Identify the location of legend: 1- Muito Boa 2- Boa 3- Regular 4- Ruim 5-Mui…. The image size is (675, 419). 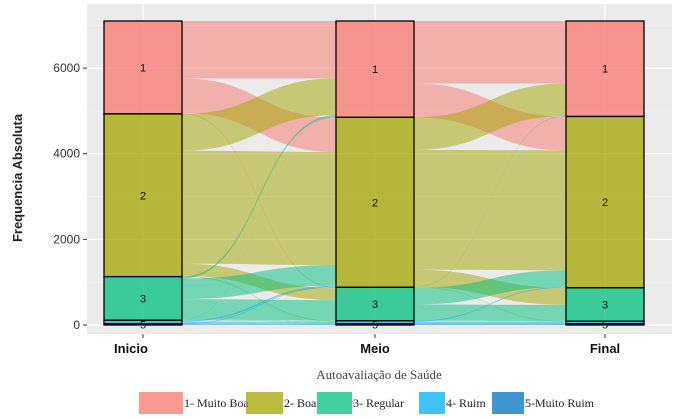
(367, 403).